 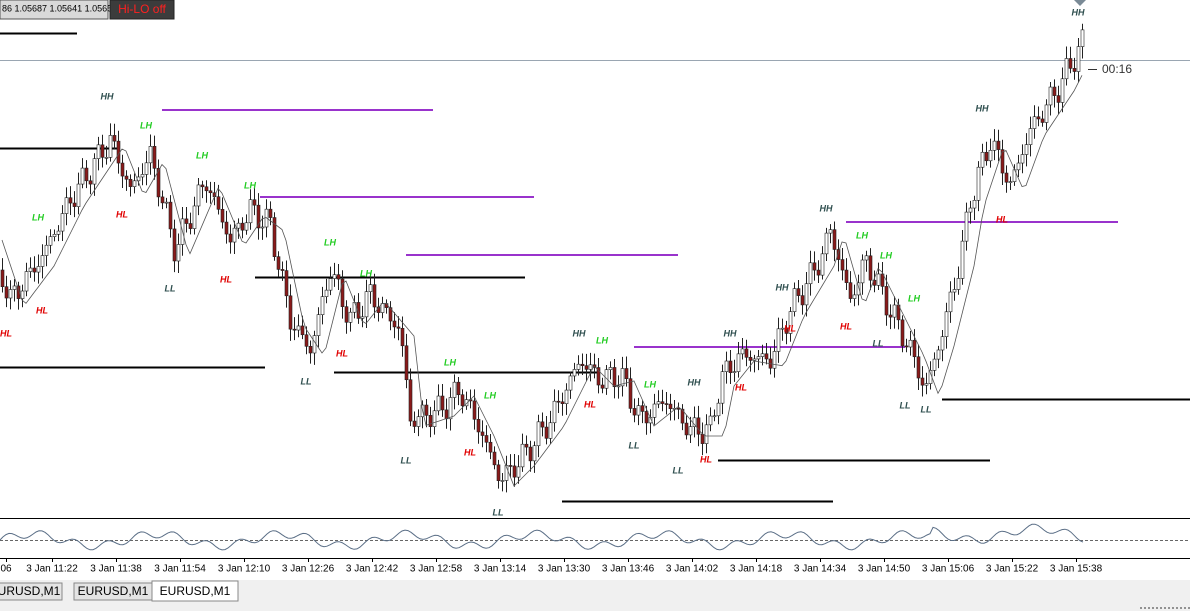 I want to click on quote-box, so click(x=54, y=10).